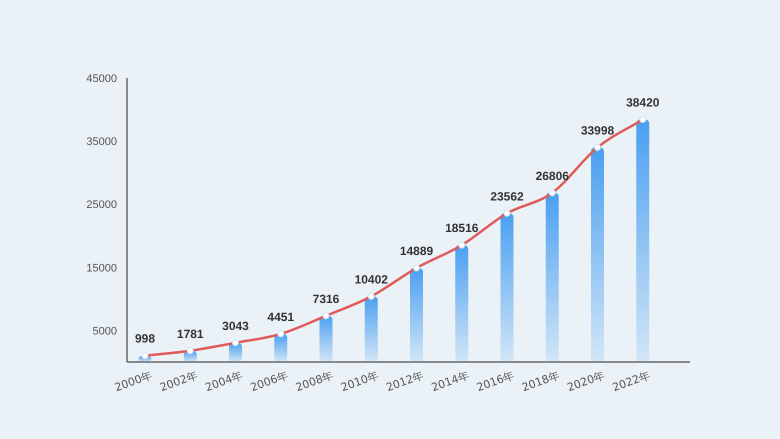 This screenshot has height=439, width=780. I want to click on x-tick-label: 2006年, so click(269, 381).